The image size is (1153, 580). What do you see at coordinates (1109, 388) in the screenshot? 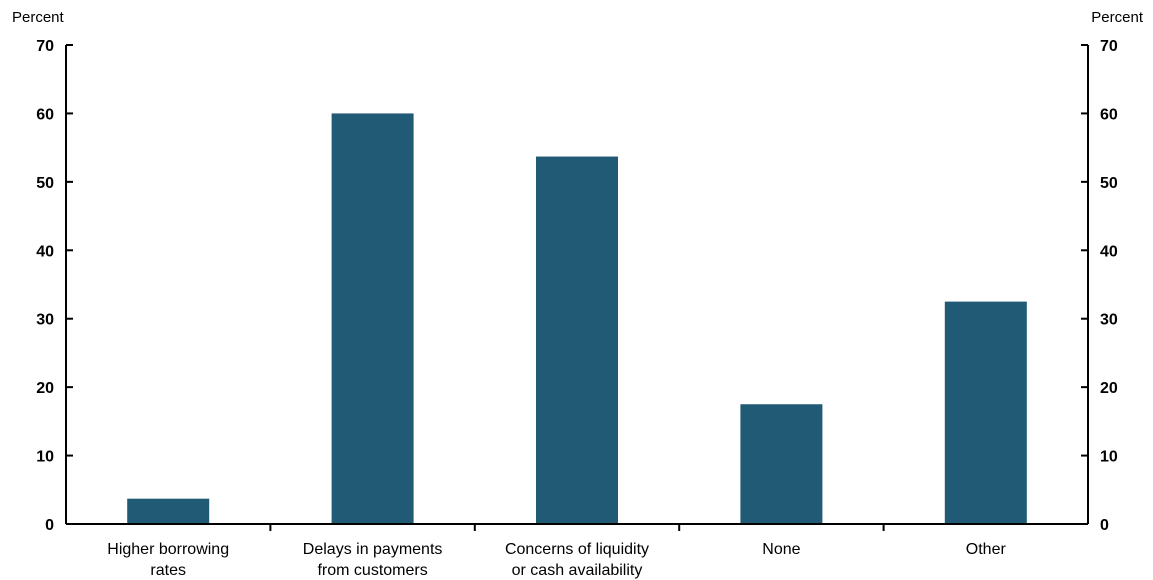
I see `right-tick-label-20: 20` at bounding box center [1109, 388].